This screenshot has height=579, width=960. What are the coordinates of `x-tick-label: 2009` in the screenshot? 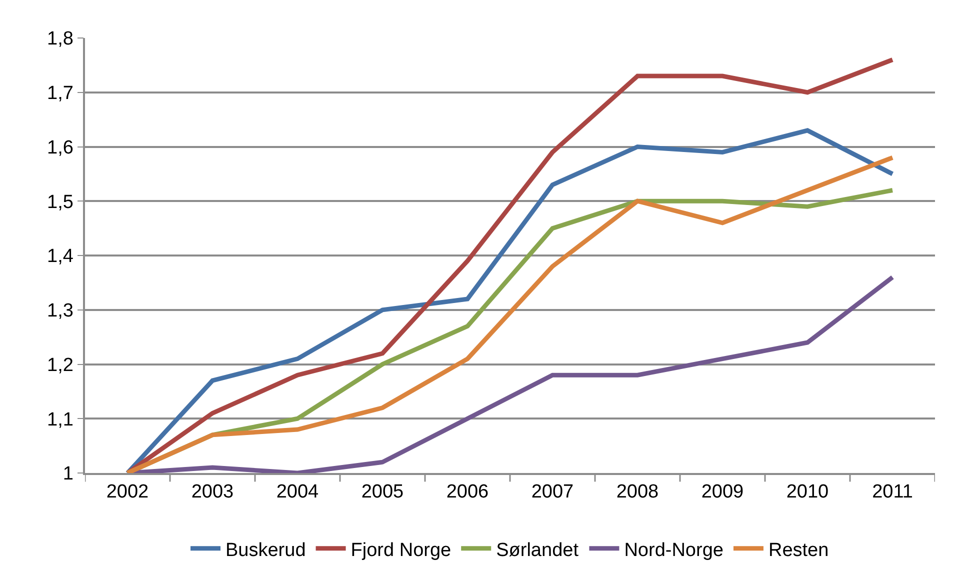 It's located at (722, 492).